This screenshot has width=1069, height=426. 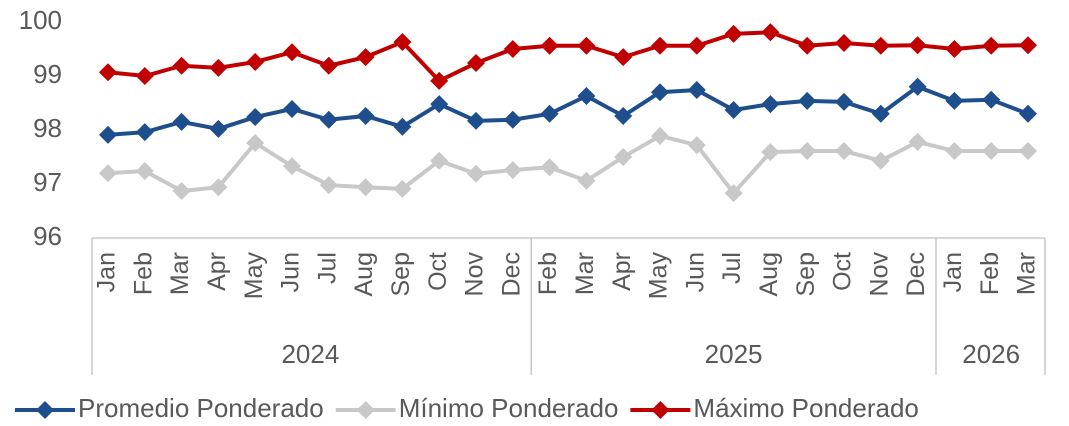 What do you see at coordinates (511, 274) in the screenshot?
I see `x-tick-label: Dec` at bounding box center [511, 274].